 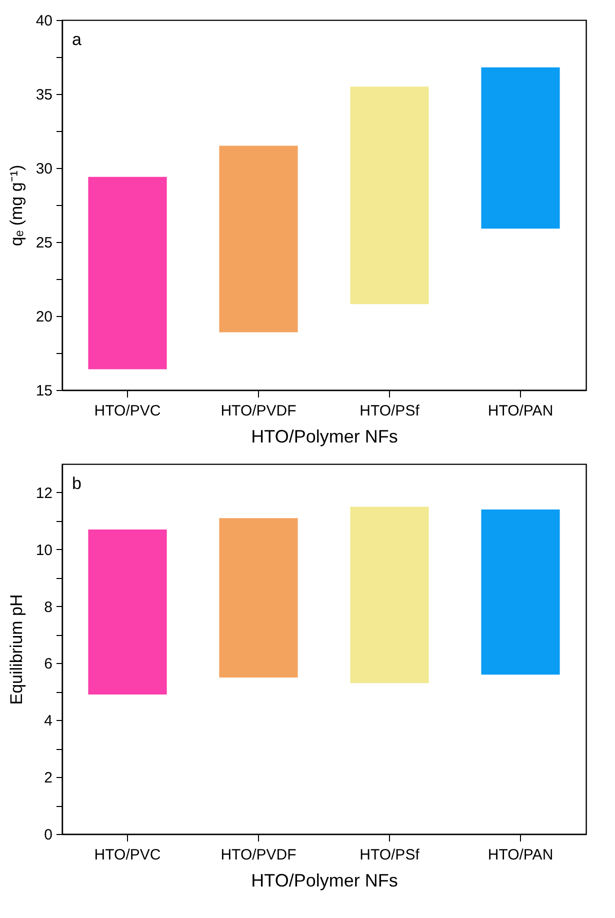 I want to click on y-tick-label: 40, so click(x=44, y=21).